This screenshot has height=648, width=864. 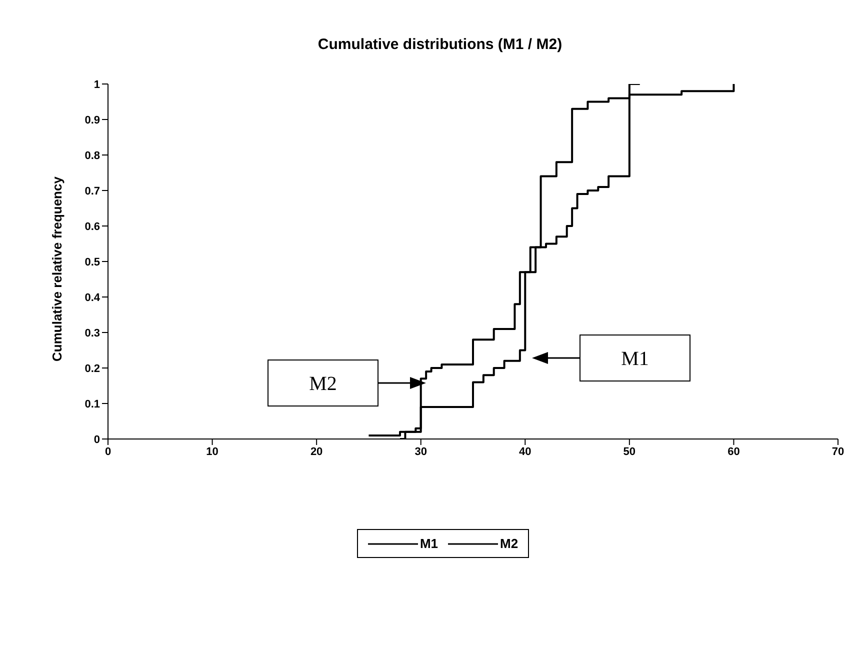 What do you see at coordinates (92, 368) in the screenshot?
I see `y-tick-label: 0.2` at bounding box center [92, 368].